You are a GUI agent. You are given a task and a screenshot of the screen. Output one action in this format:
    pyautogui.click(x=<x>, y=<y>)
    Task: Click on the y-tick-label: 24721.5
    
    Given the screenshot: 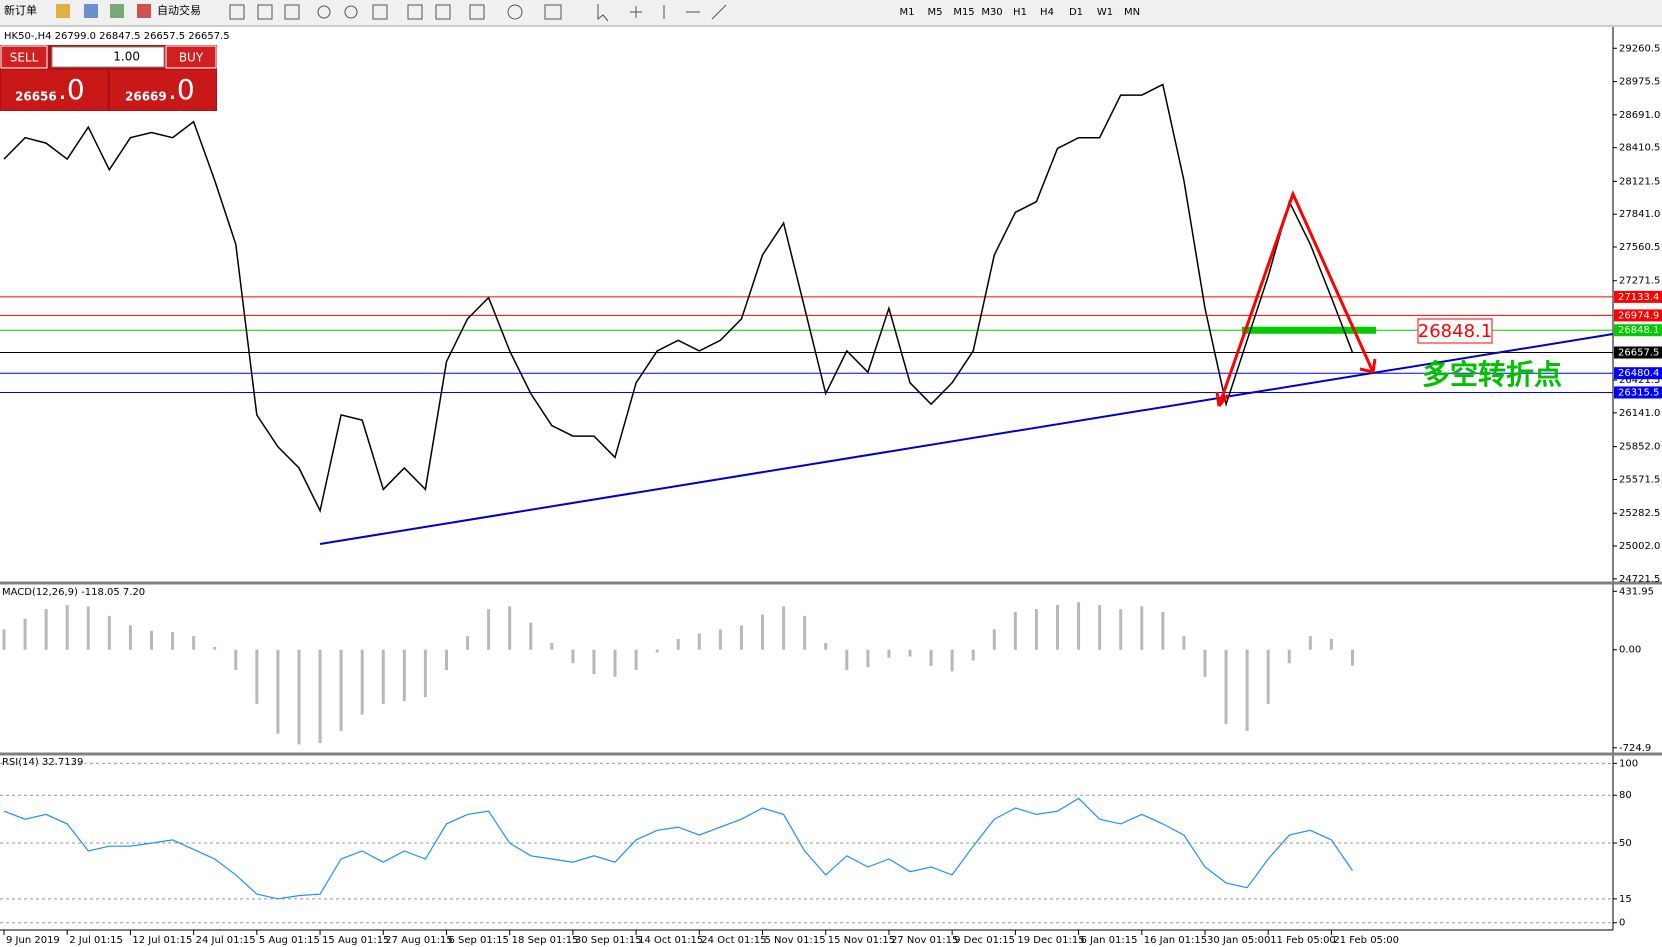 What is the action you would take?
    pyautogui.click(x=1639, y=579)
    